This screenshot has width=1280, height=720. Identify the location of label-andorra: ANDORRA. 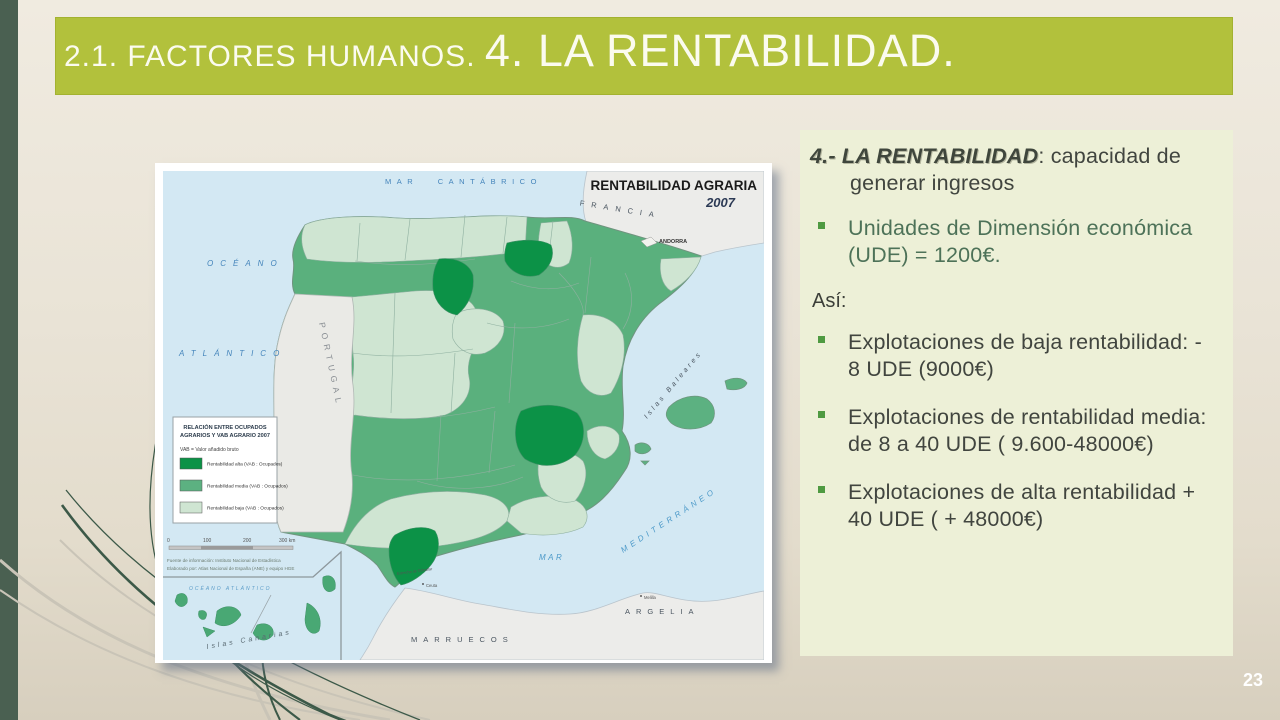
(673, 242).